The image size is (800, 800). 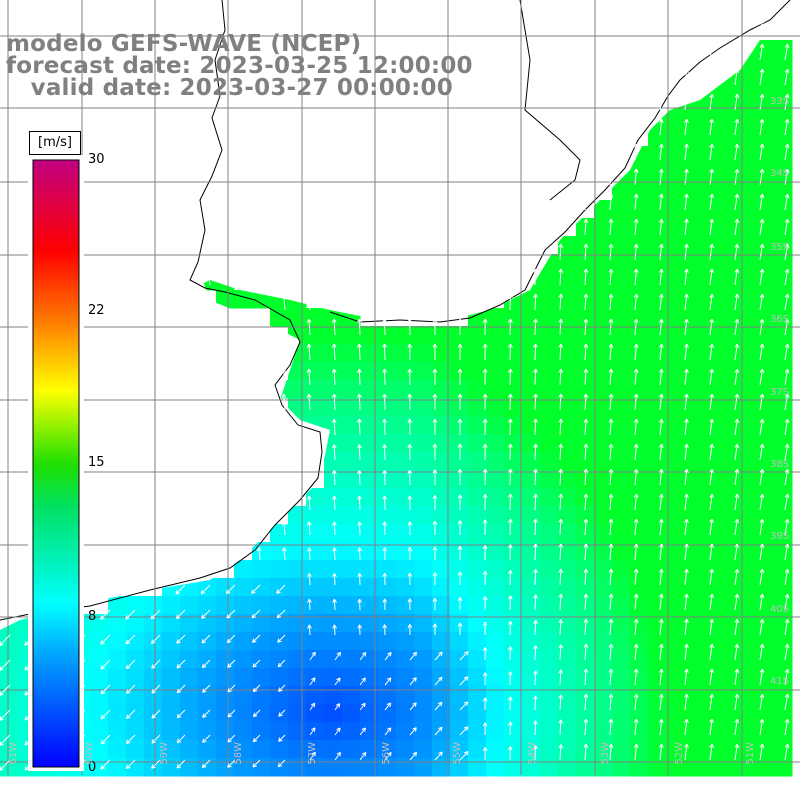 What do you see at coordinates (229, 88) in the screenshot?
I see `title-valid-date: valid date: 2023-03-27 00:00:00` at bounding box center [229, 88].